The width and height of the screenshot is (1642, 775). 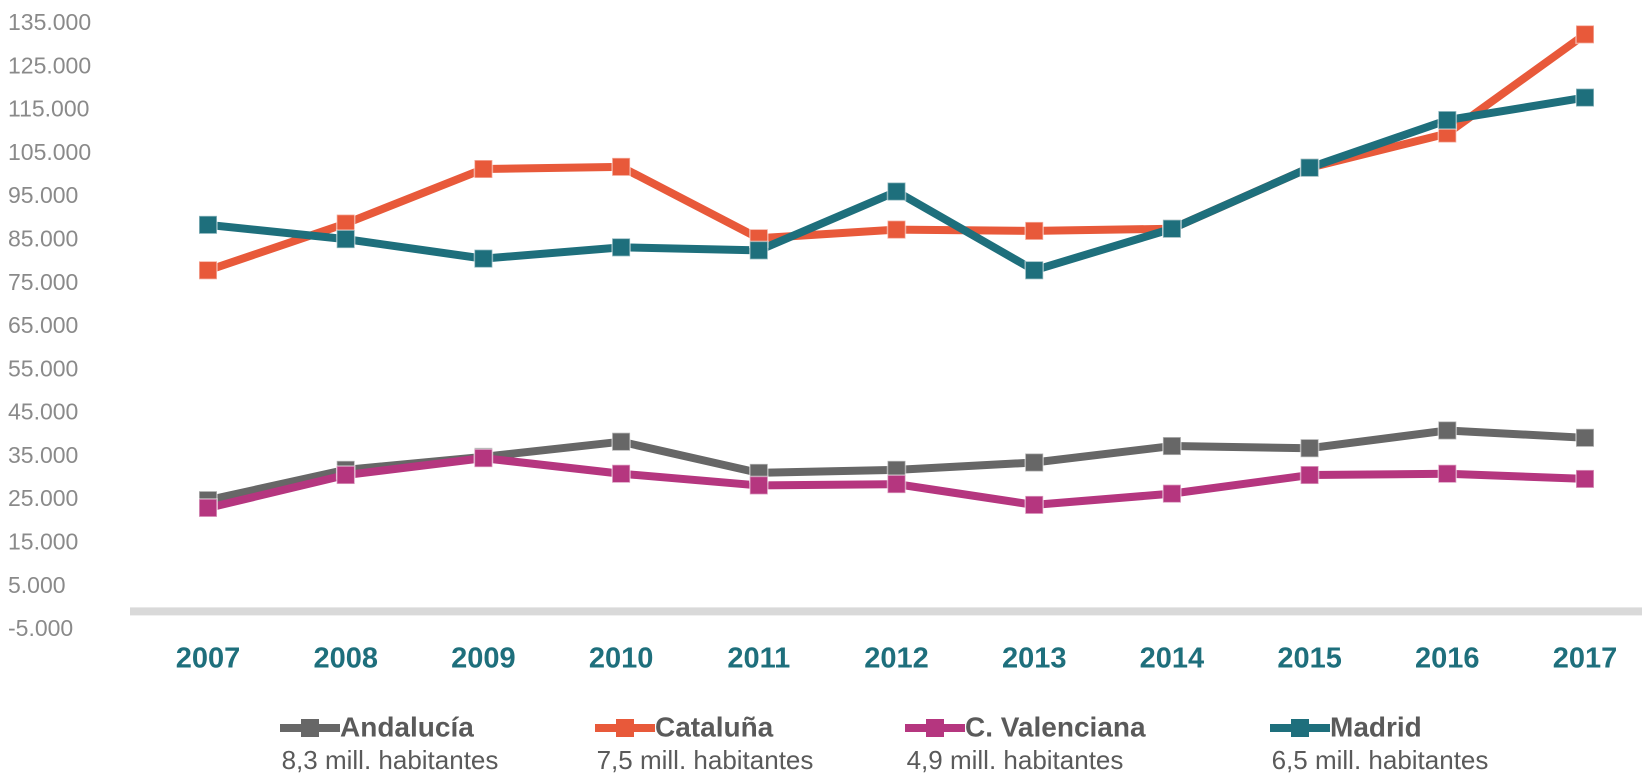 What do you see at coordinates (40, 628) in the screenshot?
I see `y-tick-label: -5.000` at bounding box center [40, 628].